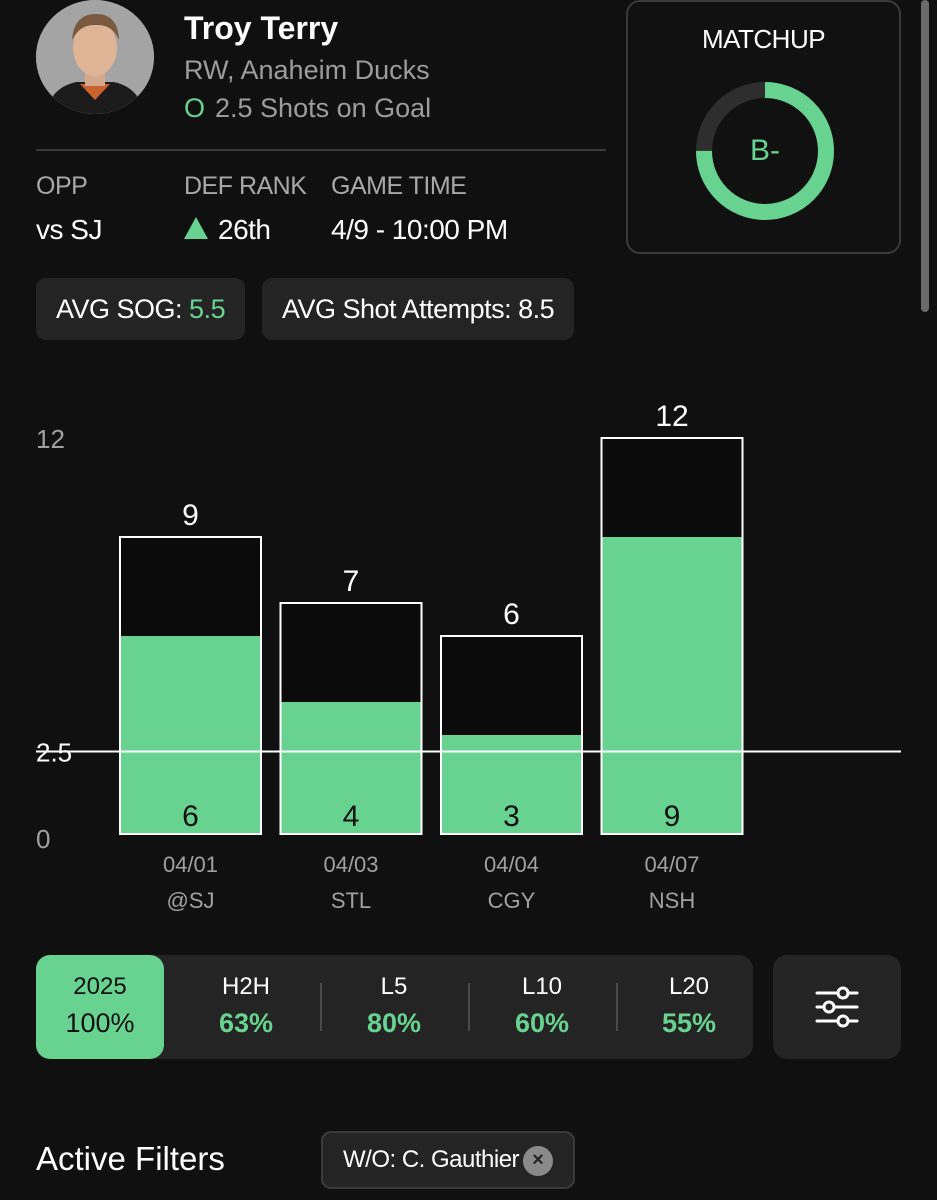 The image size is (937, 1200). What do you see at coordinates (100, 1023) in the screenshot?
I see `tab-value: 100%` at bounding box center [100, 1023].